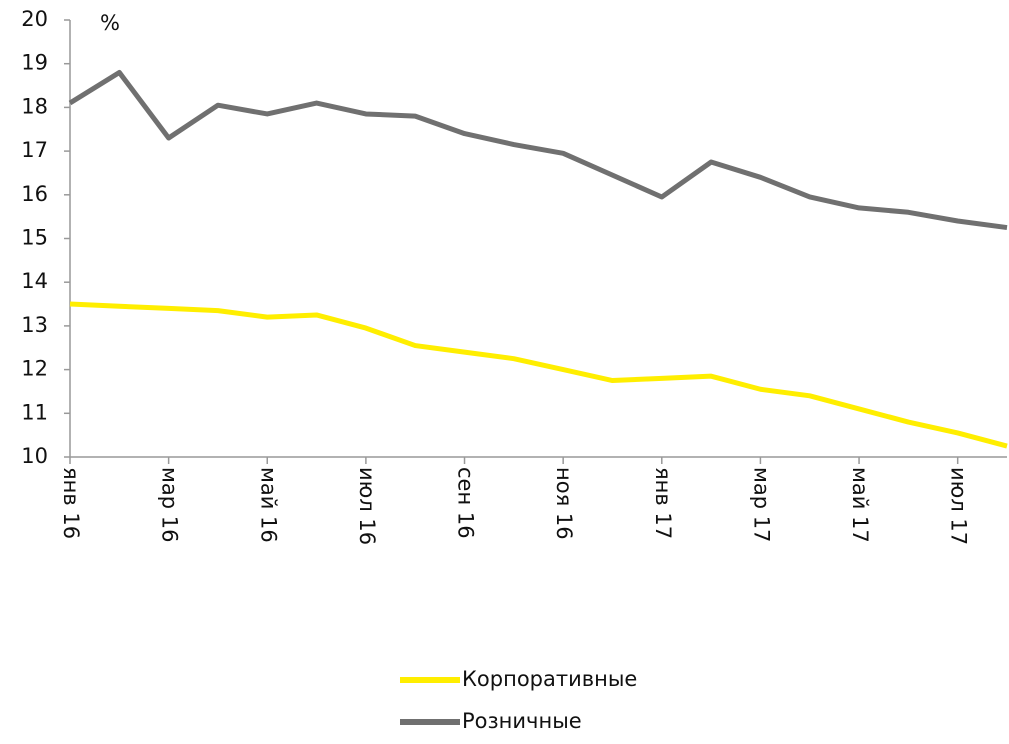 This screenshot has height=744, width=1009. Describe the element at coordinates (268, 505) in the screenshot. I see `x-tick-label: май 16` at that location.